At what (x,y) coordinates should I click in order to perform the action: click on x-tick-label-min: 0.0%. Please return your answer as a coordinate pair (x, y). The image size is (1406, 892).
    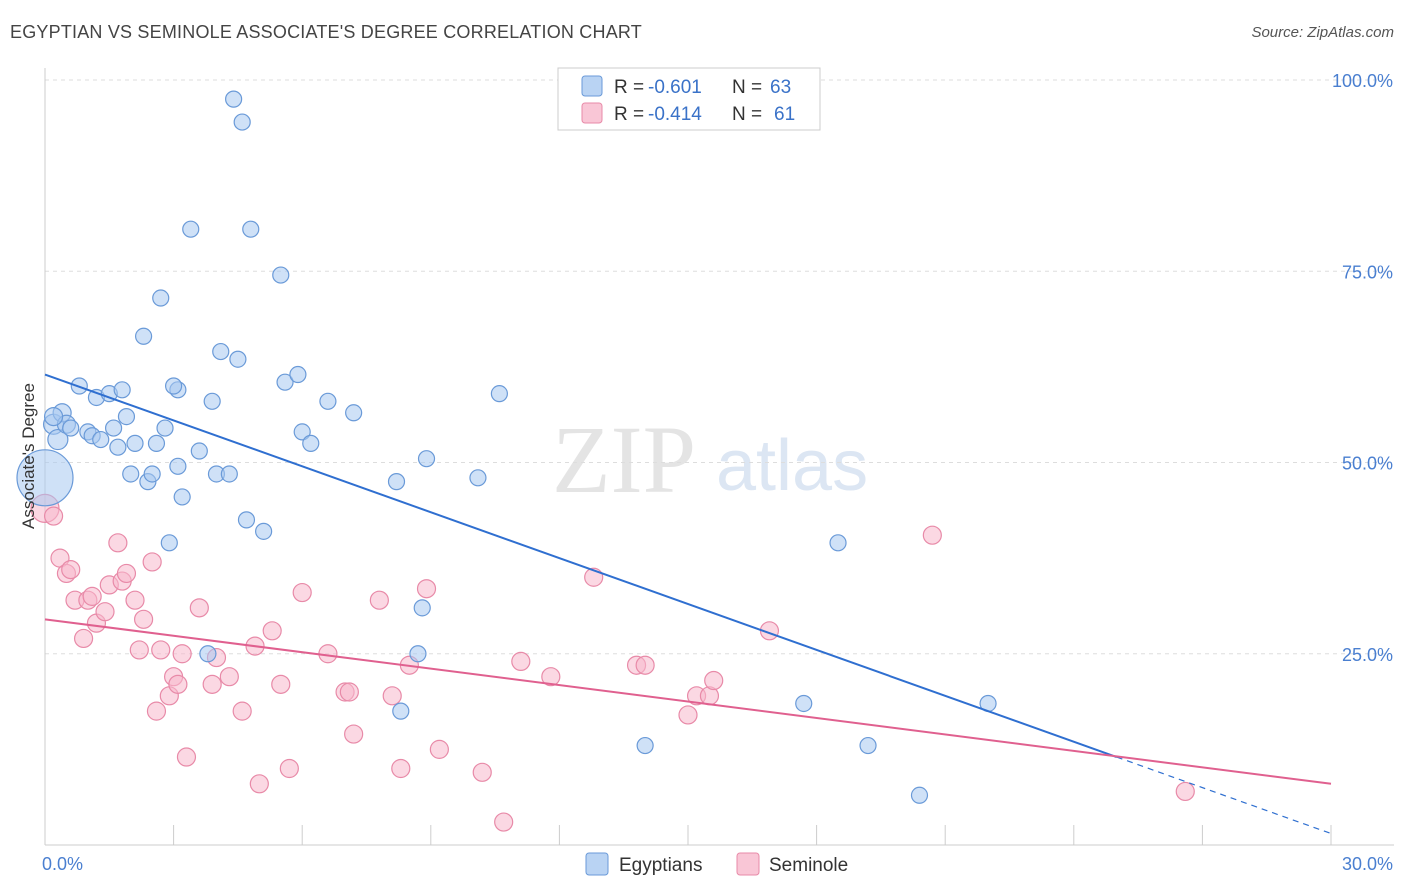
    Looking at the image, I should click on (62, 864).